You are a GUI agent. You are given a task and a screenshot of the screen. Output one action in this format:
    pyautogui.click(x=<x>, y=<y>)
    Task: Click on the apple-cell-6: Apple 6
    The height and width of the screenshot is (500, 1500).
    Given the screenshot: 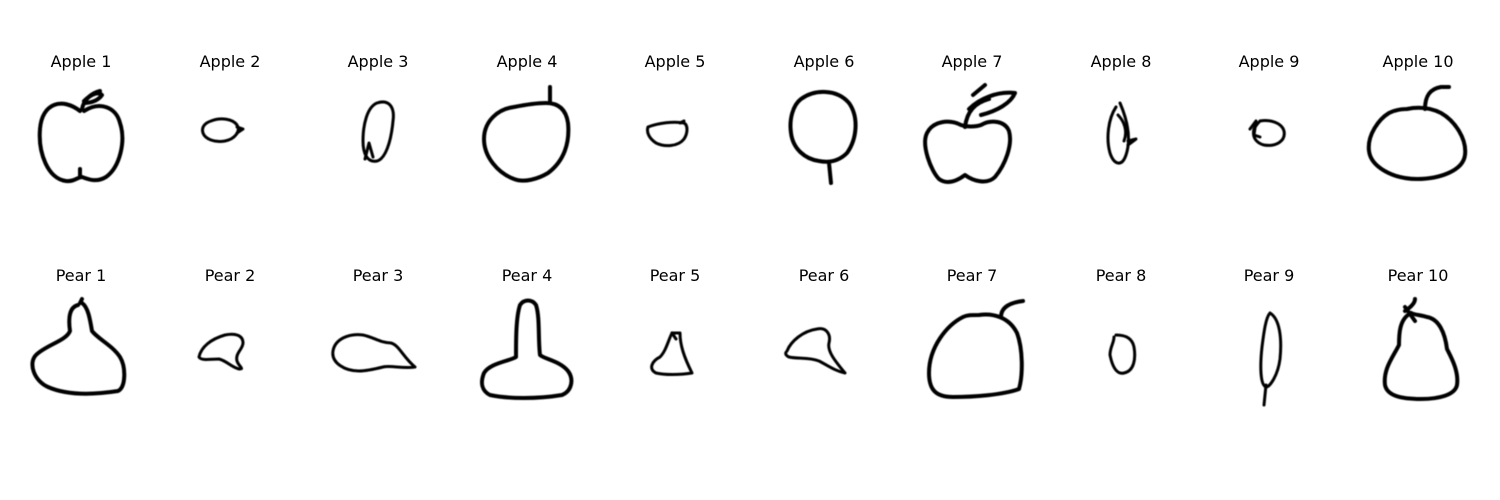 What is the action you would take?
    pyautogui.click(x=824, y=137)
    